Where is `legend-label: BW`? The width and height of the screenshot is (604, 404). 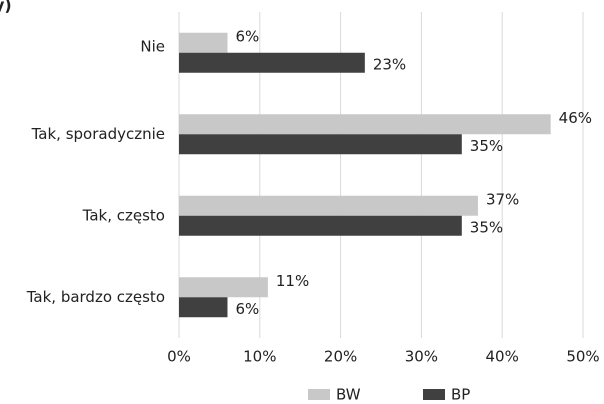 legend-label: BW is located at coordinates (348, 395).